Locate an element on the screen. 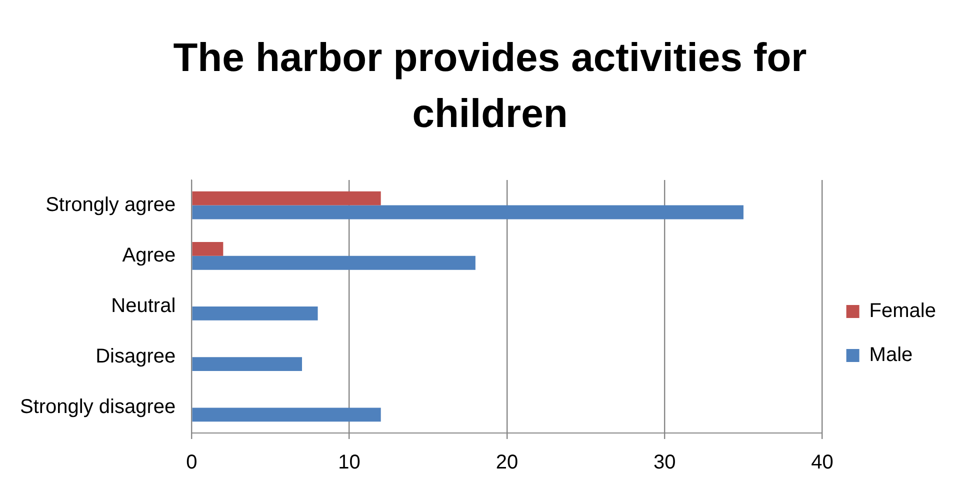 Image resolution: width=956 pixels, height=495 pixels. y-tick-label: Neutral is located at coordinates (143, 306).